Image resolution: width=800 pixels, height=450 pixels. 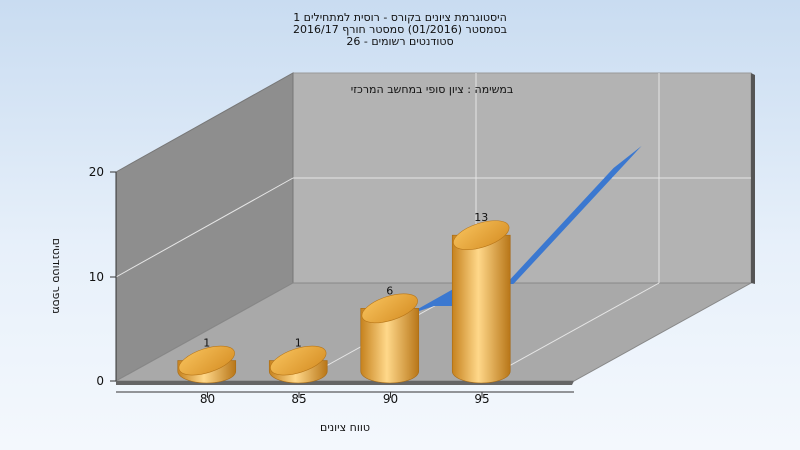 I want to click on y-axis-label: מספר סטודנטים, so click(x=56, y=276).